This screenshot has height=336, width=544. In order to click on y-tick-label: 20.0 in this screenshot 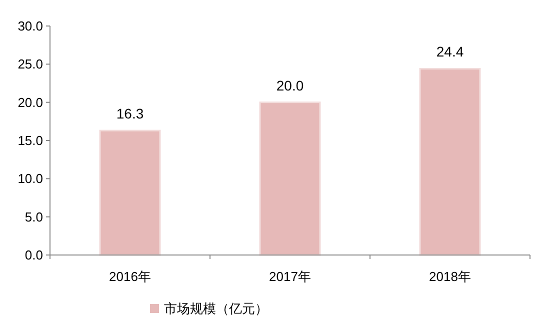, I will do `click(30, 102)`.